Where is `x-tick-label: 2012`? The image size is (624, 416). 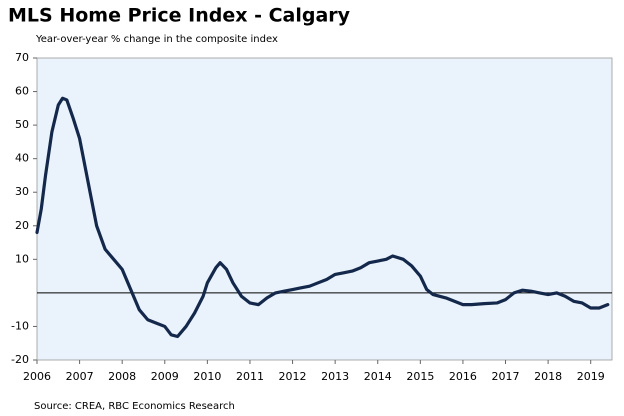
x-tick-label: 2012 is located at coordinates (293, 376).